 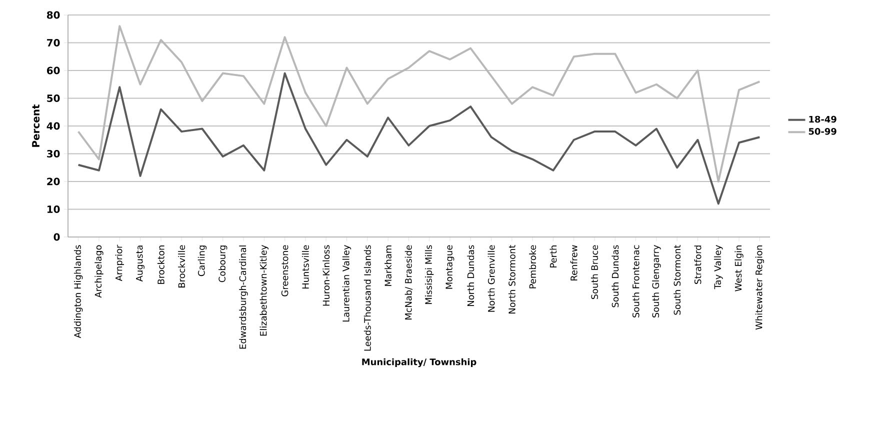 What do you see at coordinates (512, 279) in the screenshot?
I see `x-tick-label: North Stormont` at bounding box center [512, 279].